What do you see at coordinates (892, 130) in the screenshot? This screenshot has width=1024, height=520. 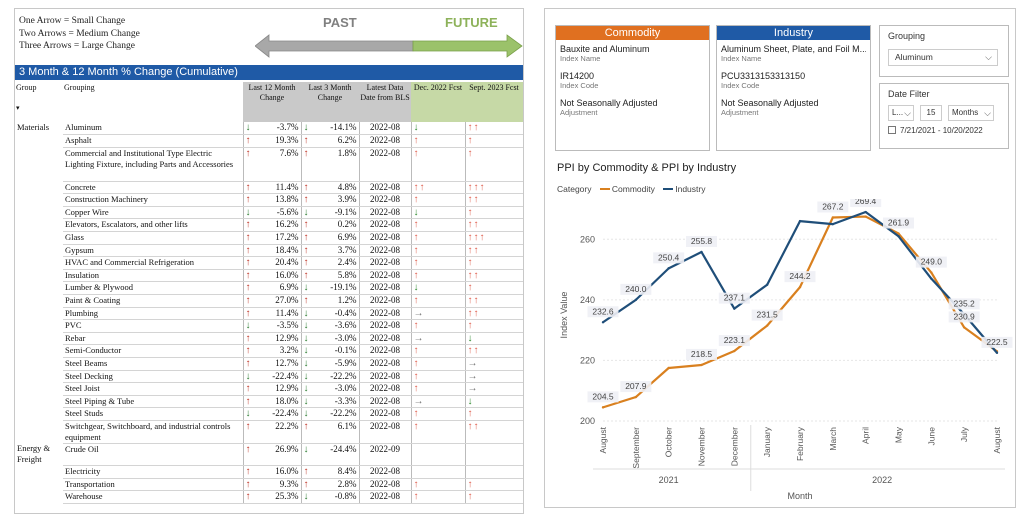 I see `calendar-icon` at bounding box center [892, 130].